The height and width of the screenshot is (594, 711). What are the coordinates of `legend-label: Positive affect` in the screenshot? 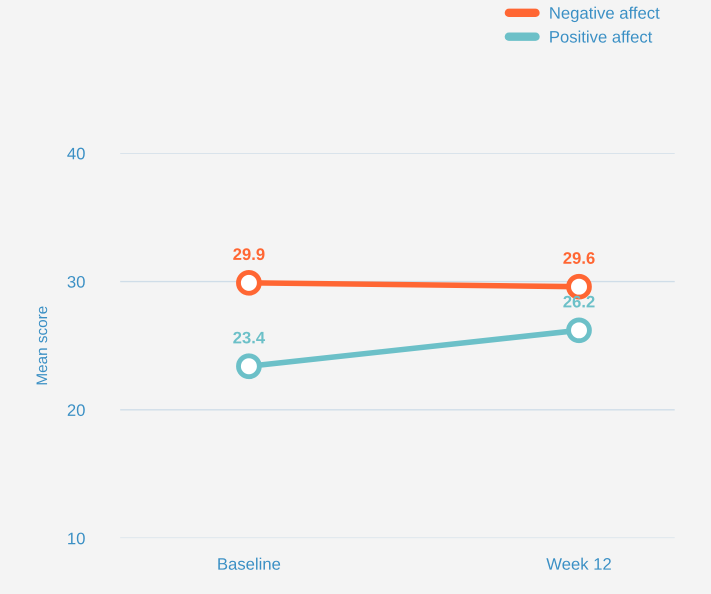 It's located at (601, 36).